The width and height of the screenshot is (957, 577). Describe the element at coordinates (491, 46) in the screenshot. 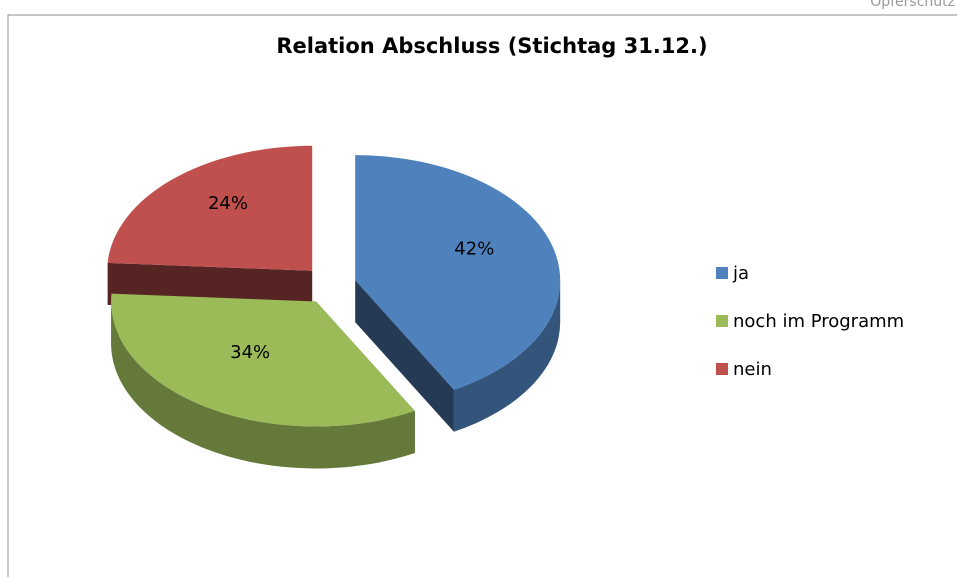

I see `chart-title: Relation Abschluss (Stichtag 31.12.)` at that location.